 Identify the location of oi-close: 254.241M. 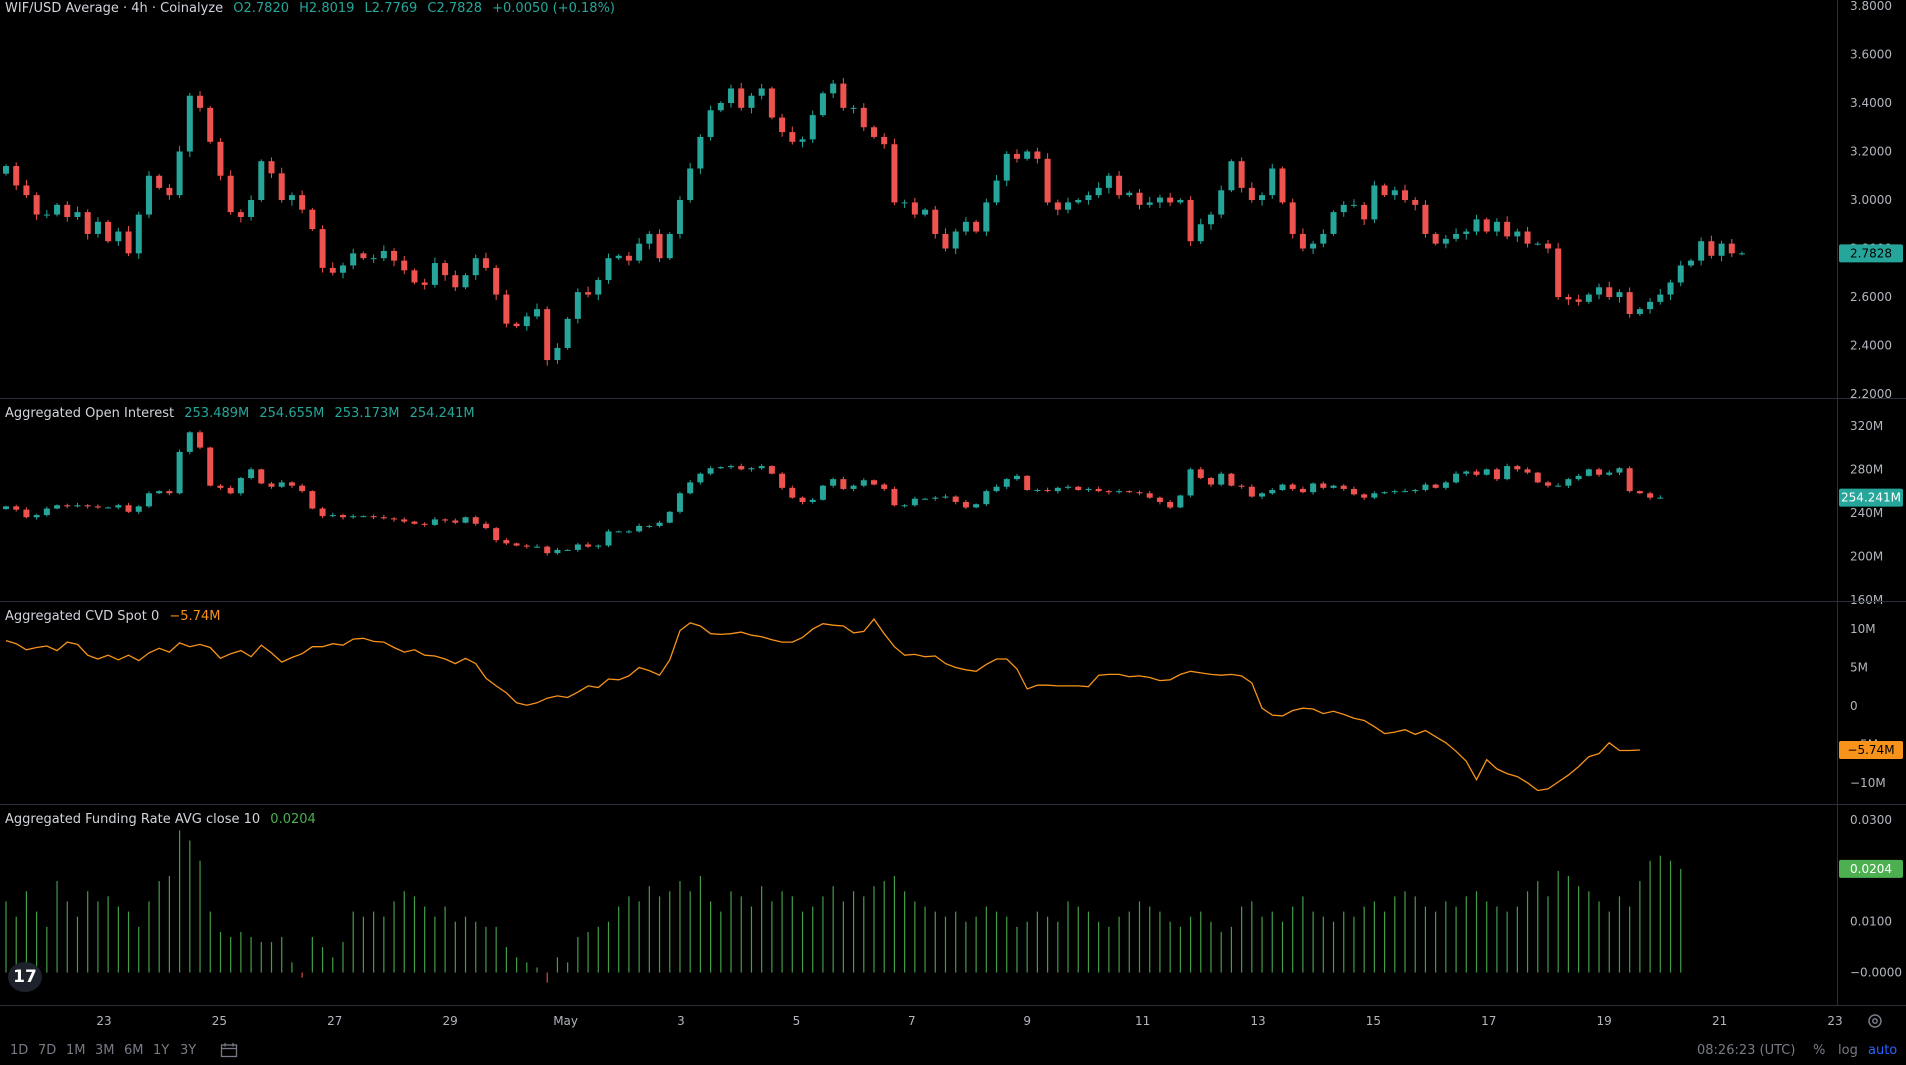
(442, 413).